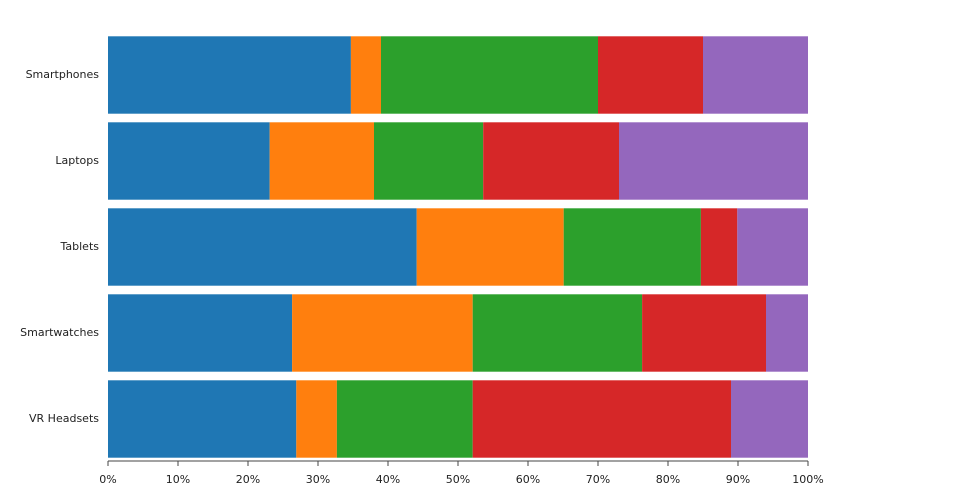 Image resolution: width=960 pixels, height=500 pixels. I want to click on y-tick-label: Laptops, so click(77, 160).